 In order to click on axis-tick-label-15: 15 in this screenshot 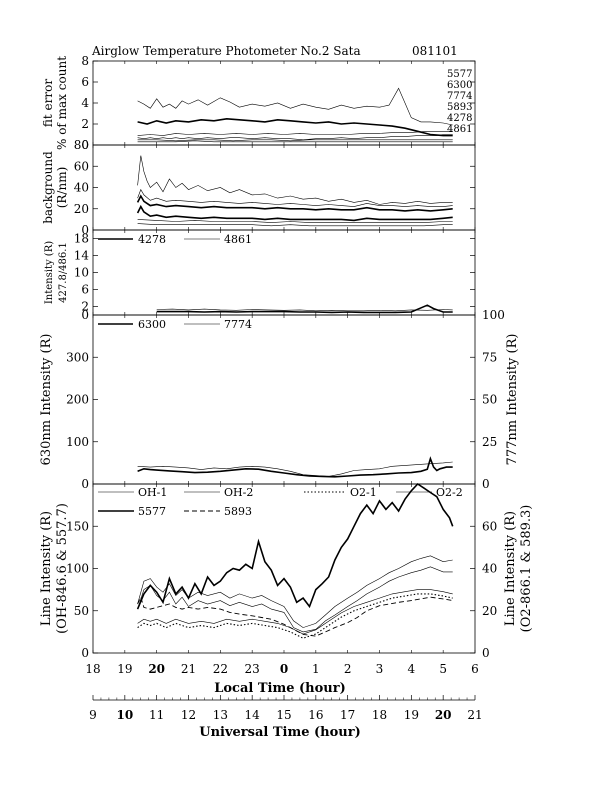, I will do `click(283, 715)`.